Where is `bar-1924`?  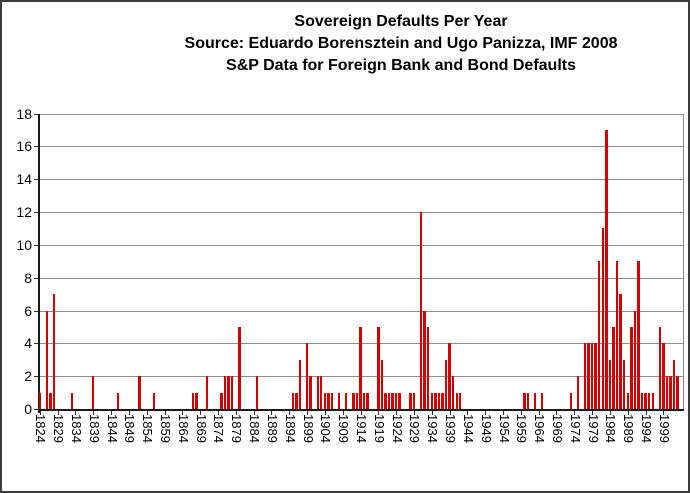 bar-1924 is located at coordinates (396, 400).